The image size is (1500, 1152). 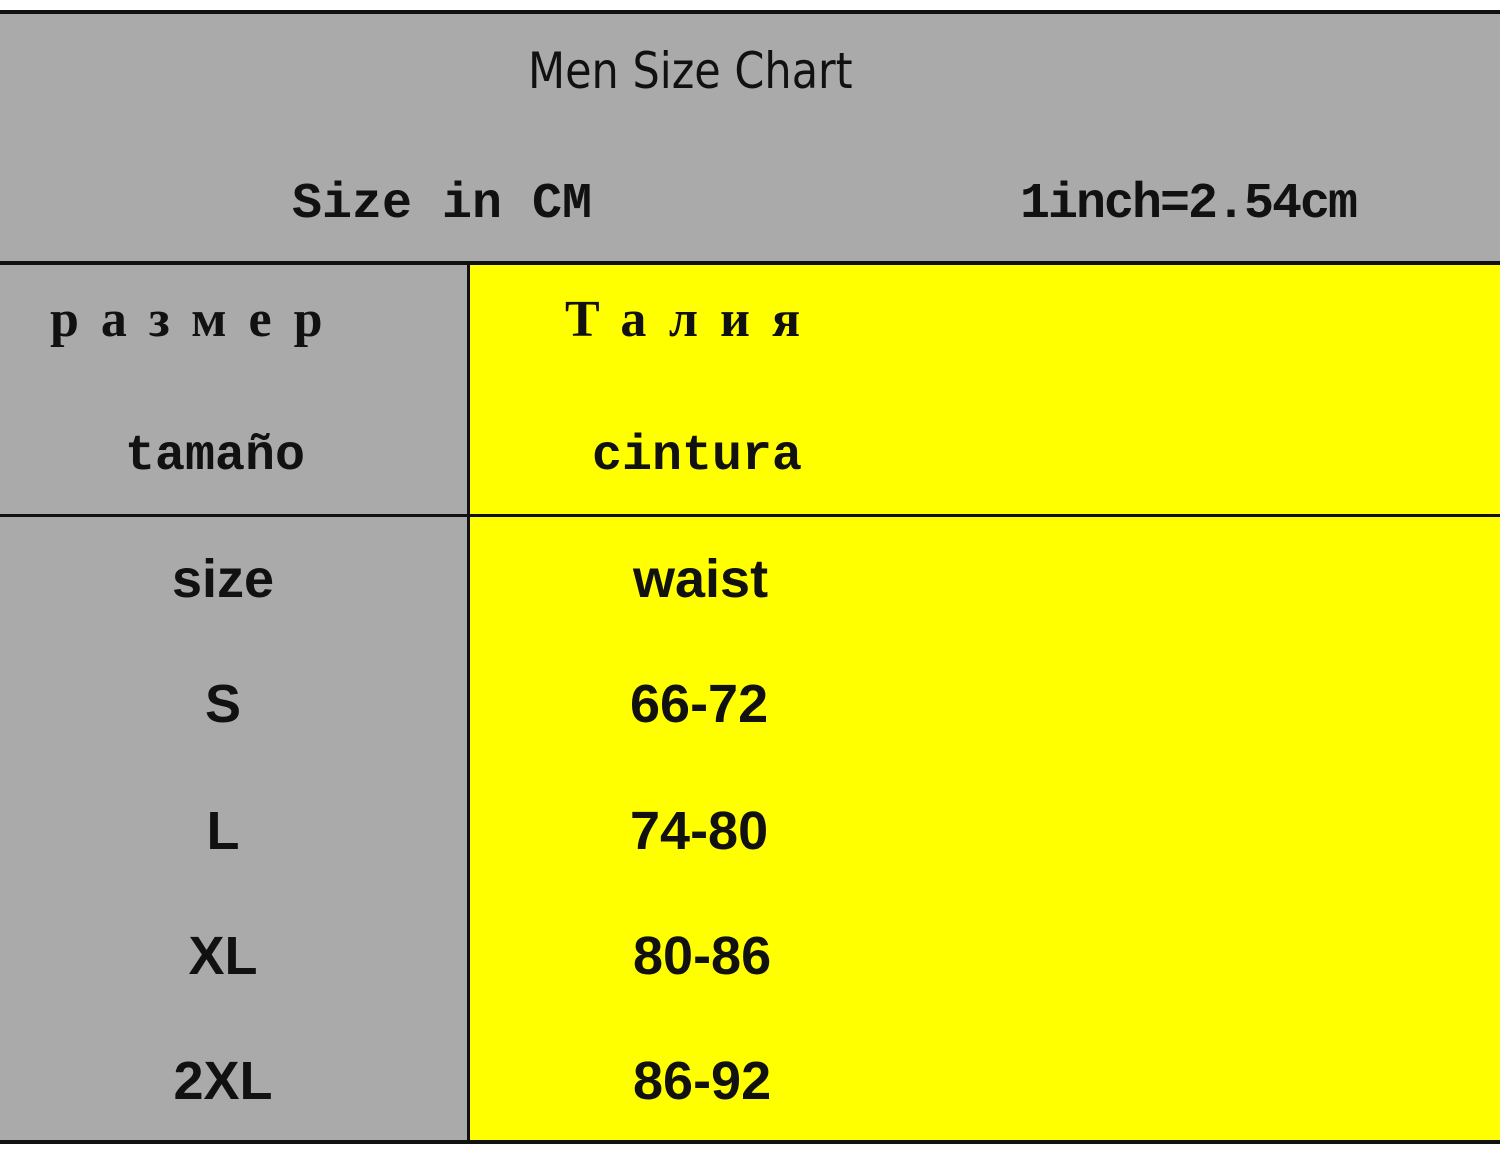 What do you see at coordinates (223, 1081) in the screenshot?
I see `size-cell: 2XL` at bounding box center [223, 1081].